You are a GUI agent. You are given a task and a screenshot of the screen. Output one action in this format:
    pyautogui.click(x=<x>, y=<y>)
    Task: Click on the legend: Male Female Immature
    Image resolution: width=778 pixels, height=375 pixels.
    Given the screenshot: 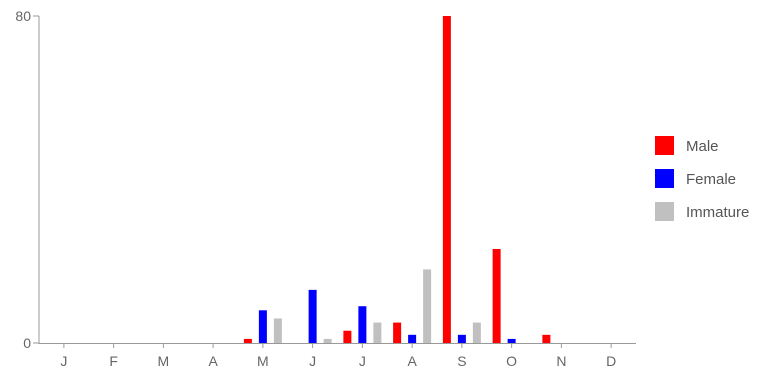 What is the action you would take?
    pyautogui.click(x=702, y=178)
    